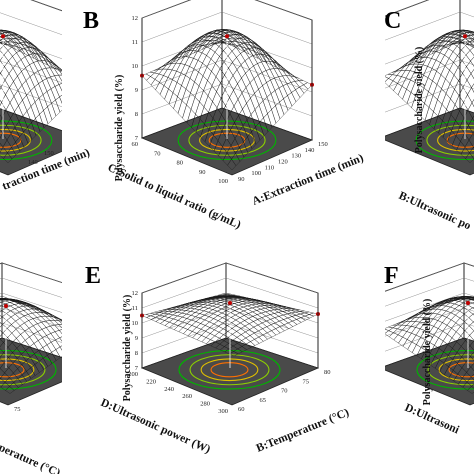 The image size is (474, 474). What do you see at coordinates (468, 302) in the screenshot?
I see `back-wall` at bounding box center [468, 302].